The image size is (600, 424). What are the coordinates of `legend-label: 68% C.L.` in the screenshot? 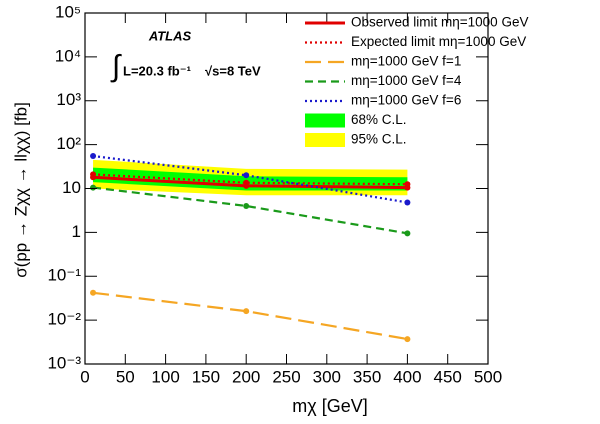 It's located at (379, 119).